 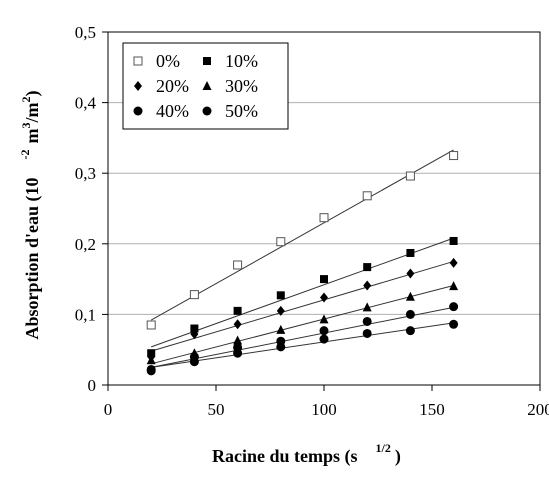 I want to click on svg-text:Absorption d'eau (10-2m3/m2): Absorption d'eau (10 -2 m3/m2), so click(x=30, y=214).